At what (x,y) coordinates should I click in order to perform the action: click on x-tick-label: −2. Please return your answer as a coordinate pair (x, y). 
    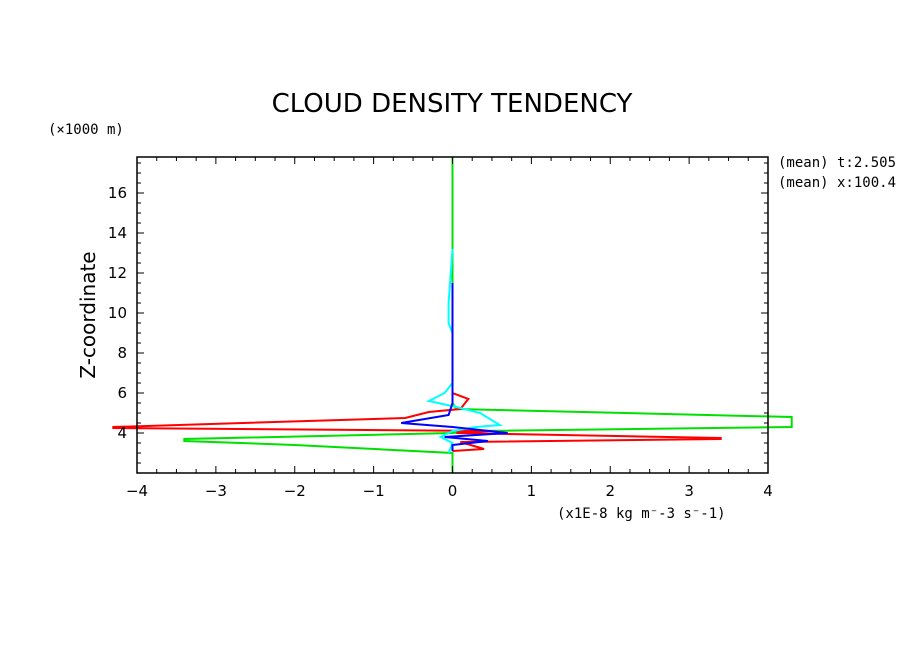
    Looking at the image, I should click on (295, 491).